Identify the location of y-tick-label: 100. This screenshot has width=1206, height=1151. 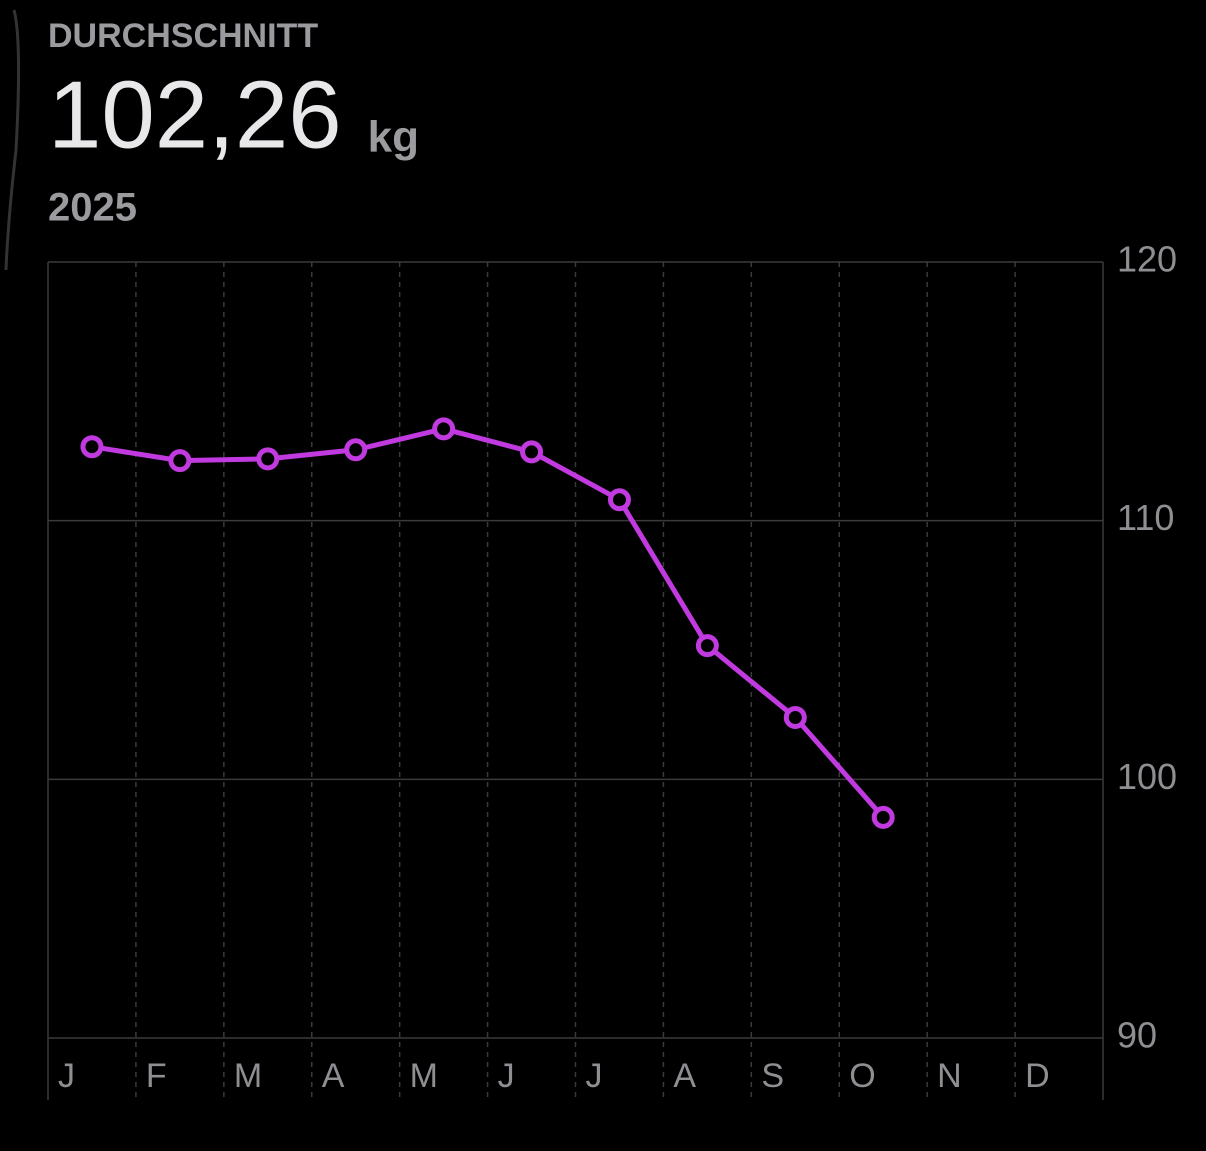
(1147, 776).